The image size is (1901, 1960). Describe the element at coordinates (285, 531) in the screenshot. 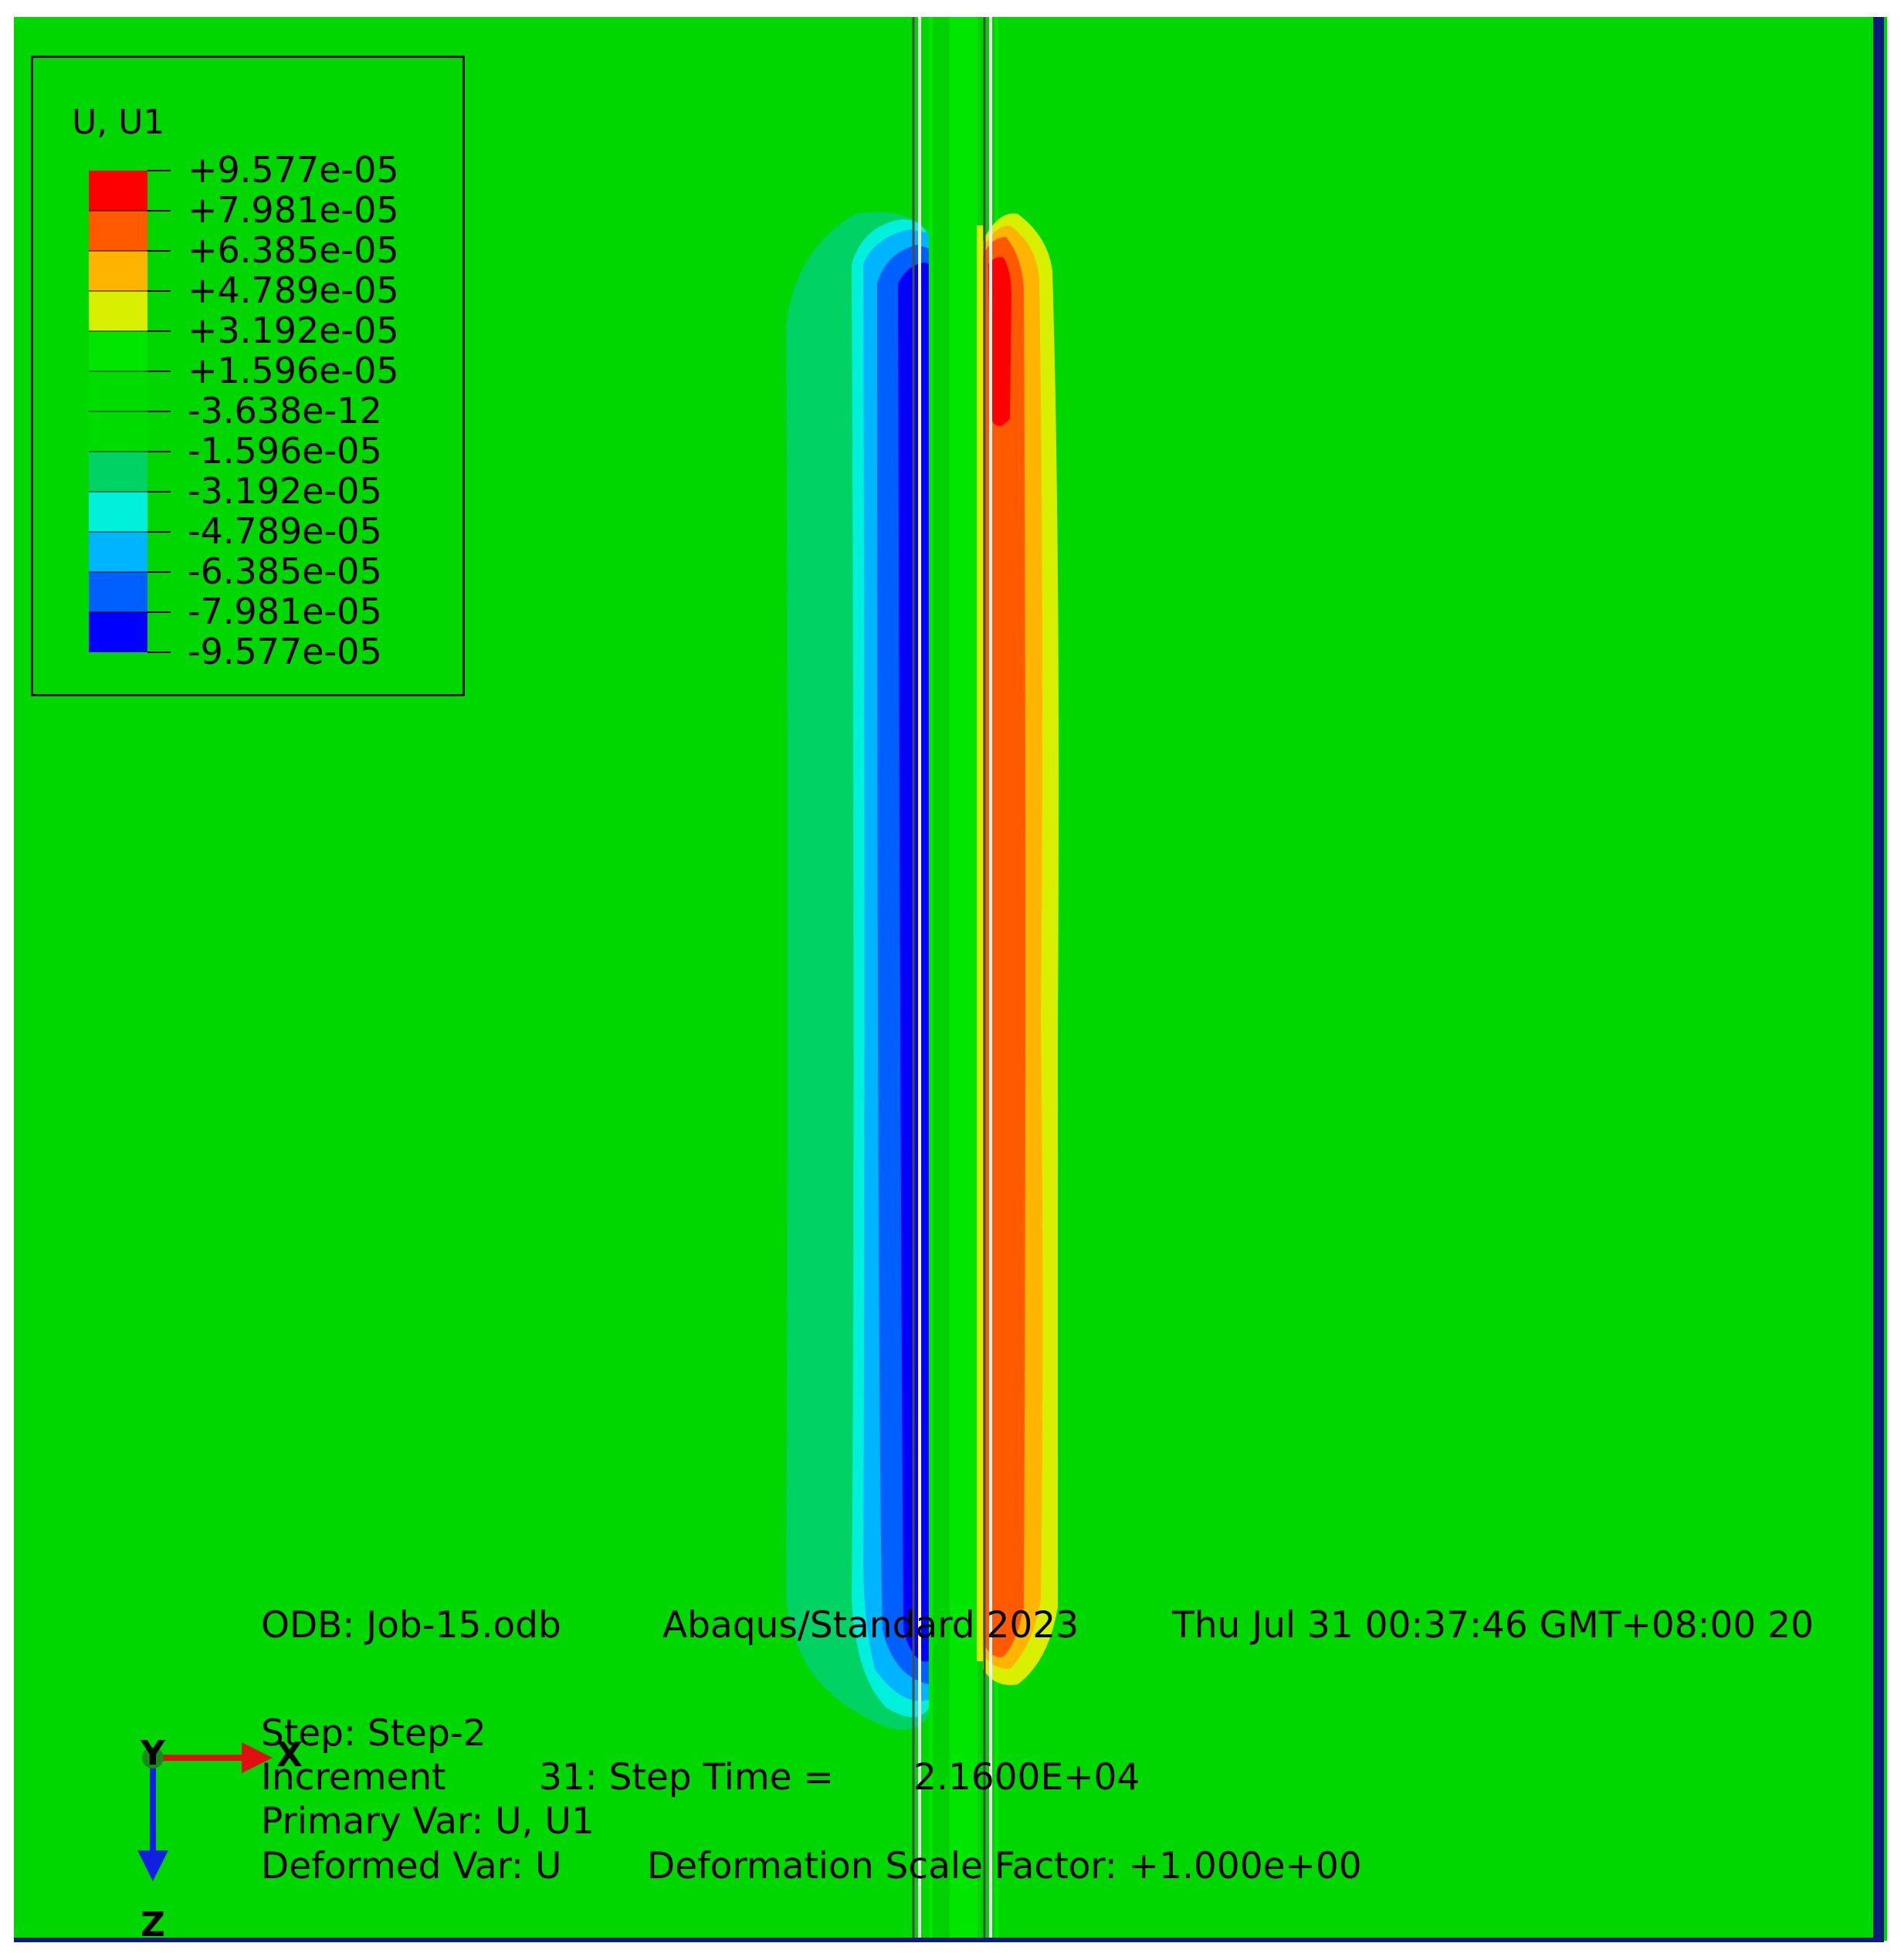

I see `legend-level-label: -4.789e-05` at that location.